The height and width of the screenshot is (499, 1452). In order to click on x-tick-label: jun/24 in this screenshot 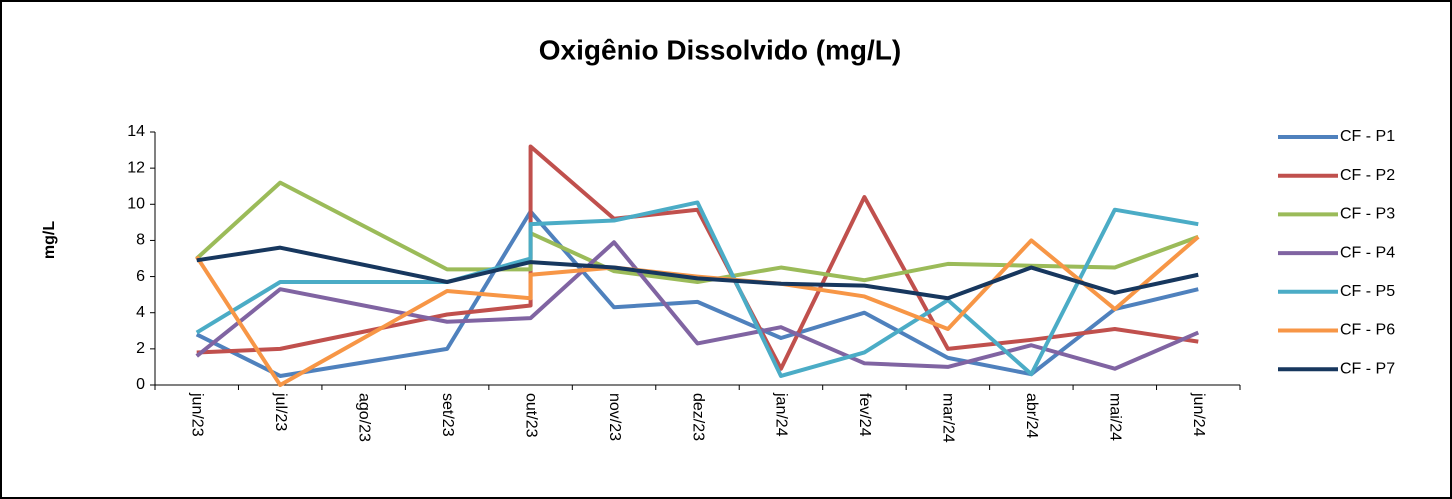, I will do `click(1198, 414)`.